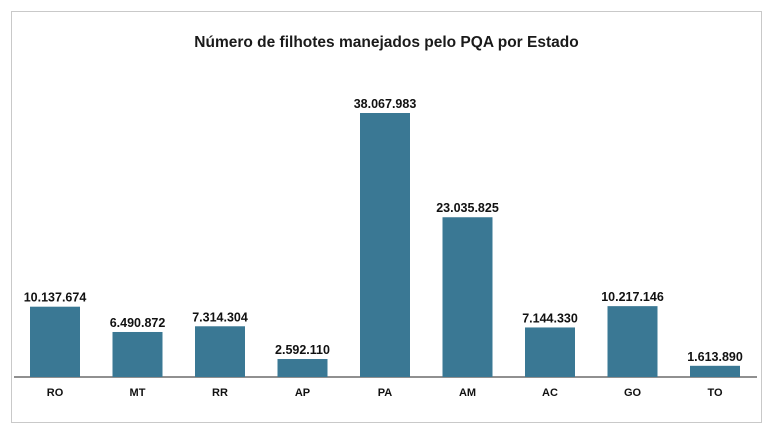 The height and width of the screenshot is (432, 768). Describe the element at coordinates (385, 245) in the screenshot. I see `bar-pa` at that location.